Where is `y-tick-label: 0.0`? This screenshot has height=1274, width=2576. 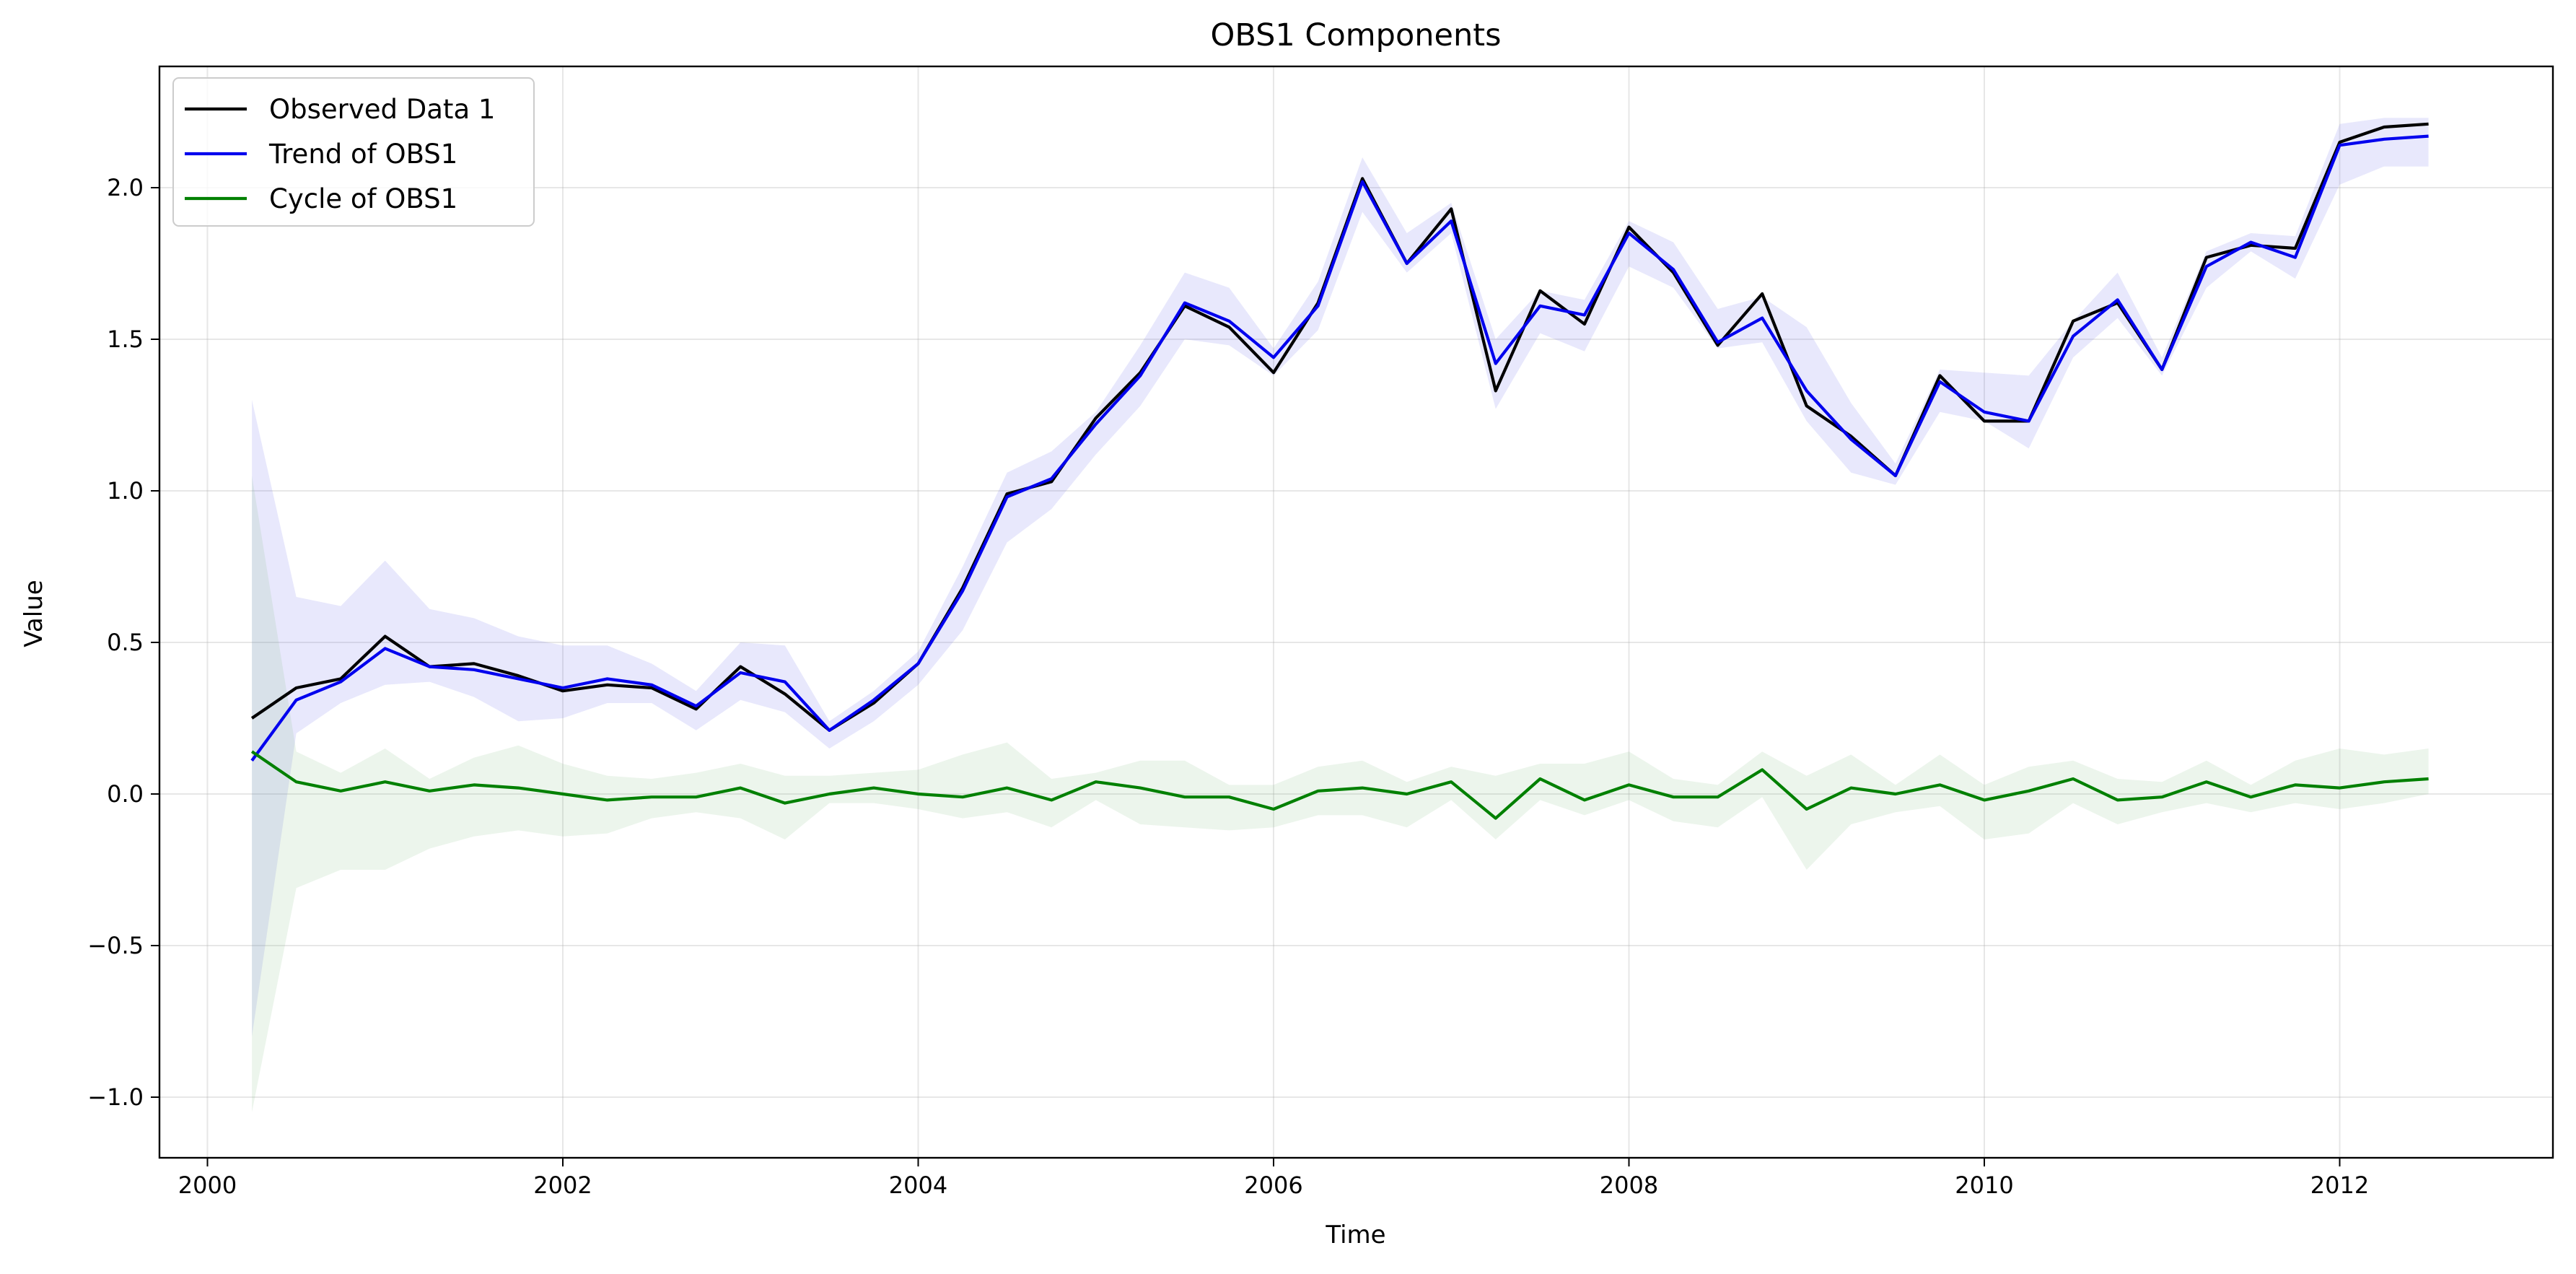
y-tick-label: 0.0 is located at coordinates (126, 794).